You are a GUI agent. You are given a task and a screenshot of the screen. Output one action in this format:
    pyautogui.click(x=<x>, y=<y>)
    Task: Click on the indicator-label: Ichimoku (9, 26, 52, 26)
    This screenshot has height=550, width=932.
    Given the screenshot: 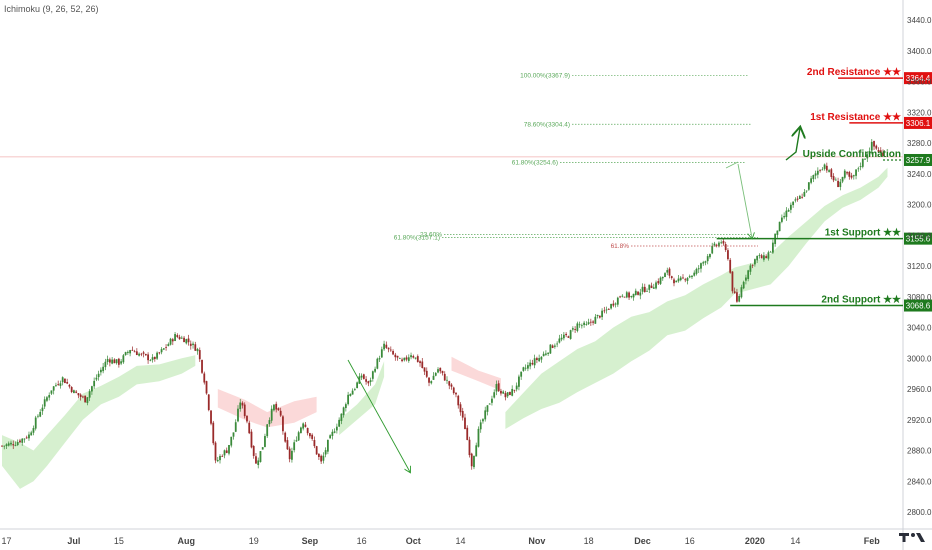 What is the action you would take?
    pyautogui.click(x=51, y=9)
    